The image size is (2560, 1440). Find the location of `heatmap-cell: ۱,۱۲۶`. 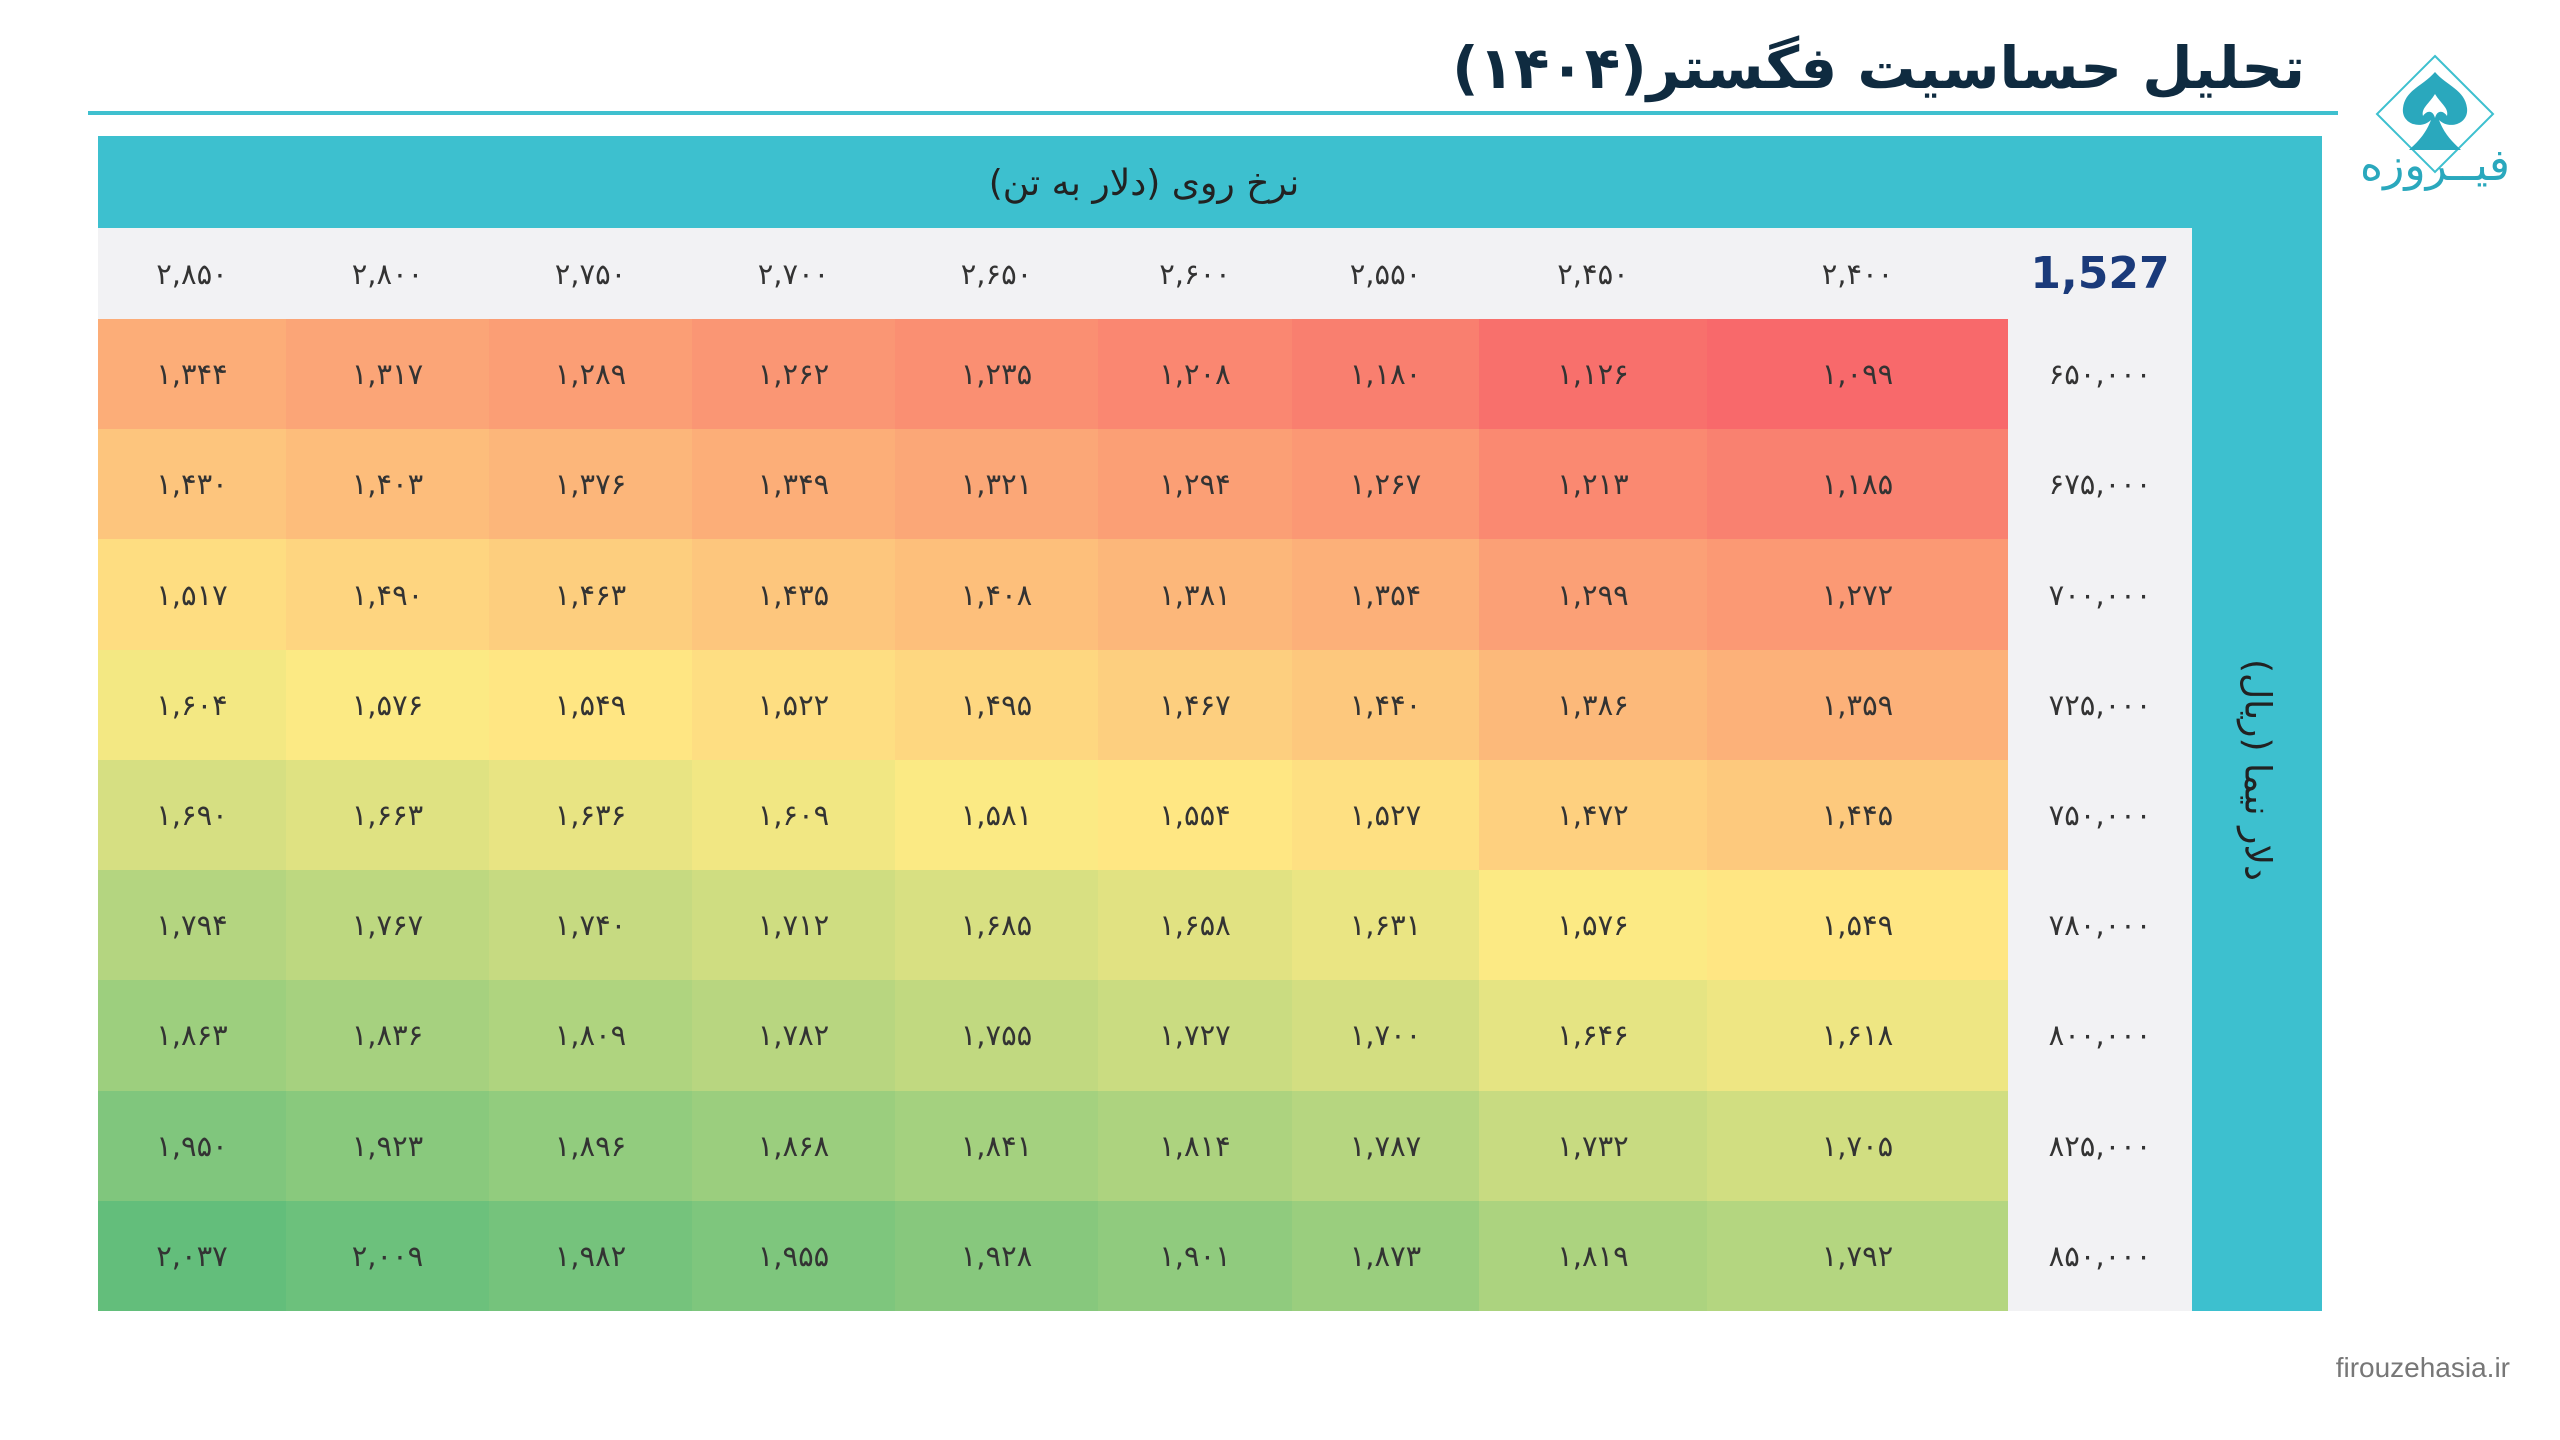

heatmap-cell: ۱,۱۲۶ is located at coordinates (1593, 374).